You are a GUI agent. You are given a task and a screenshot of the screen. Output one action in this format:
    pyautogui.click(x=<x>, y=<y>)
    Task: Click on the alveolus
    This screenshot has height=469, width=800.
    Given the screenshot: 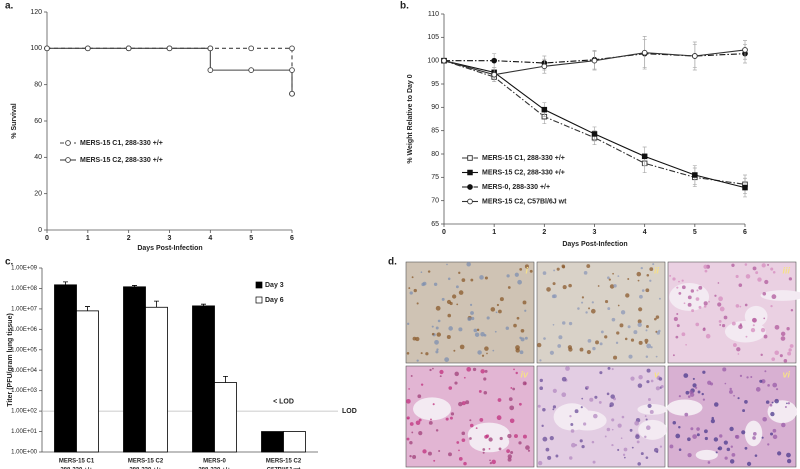 What is the action you would take?
    pyautogui.click(x=652, y=409)
    